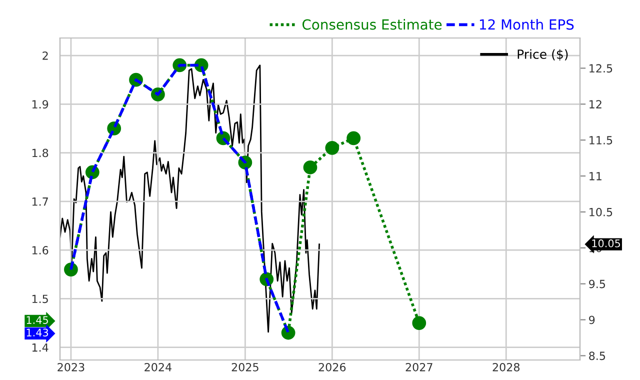 The image size is (640, 380). I want to click on text: 1.43, so click(37, 332).